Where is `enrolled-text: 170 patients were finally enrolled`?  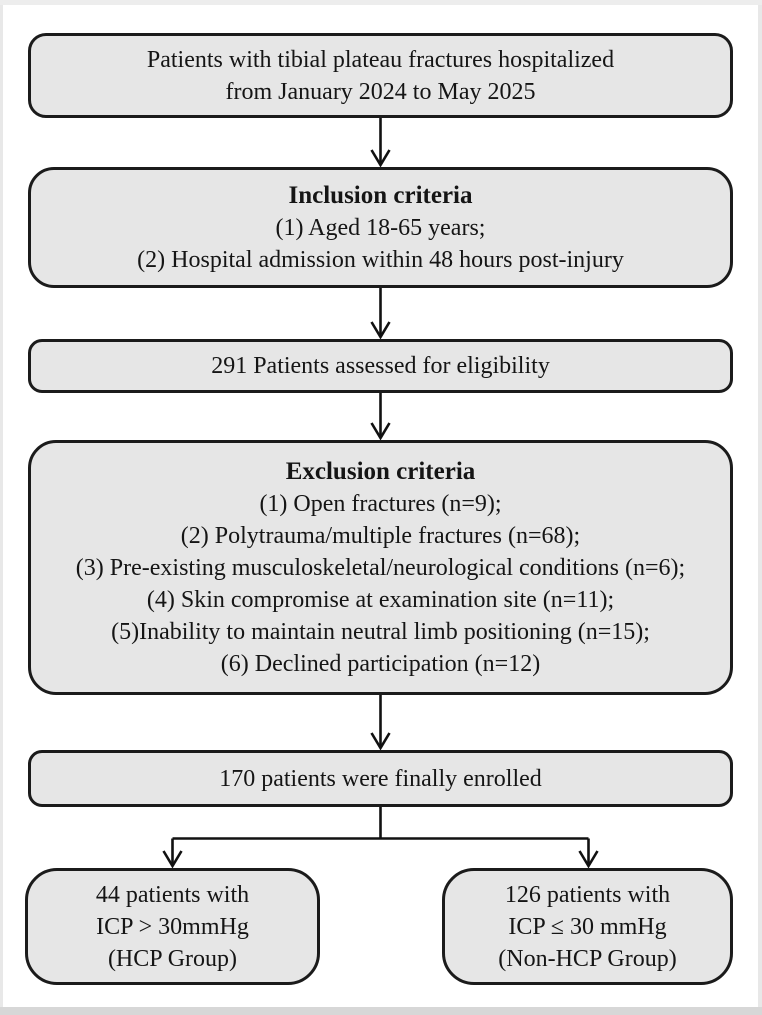 enrolled-text: 170 patients were finally enrolled is located at coordinates (380, 778).